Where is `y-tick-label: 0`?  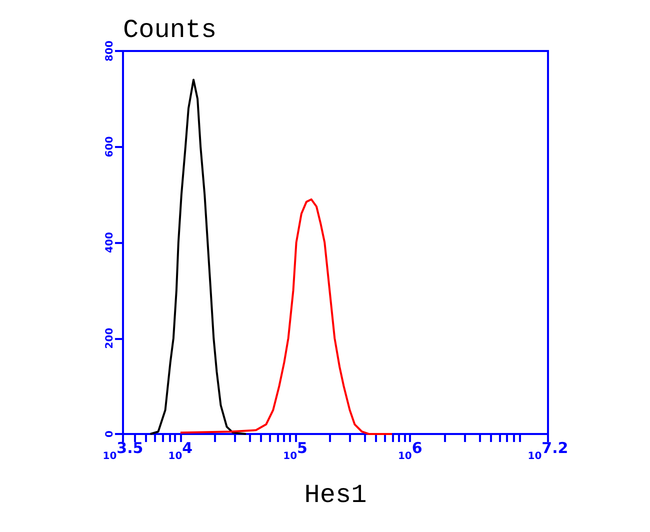 y-tick-label: 0 is located at coordinates (110, 434).